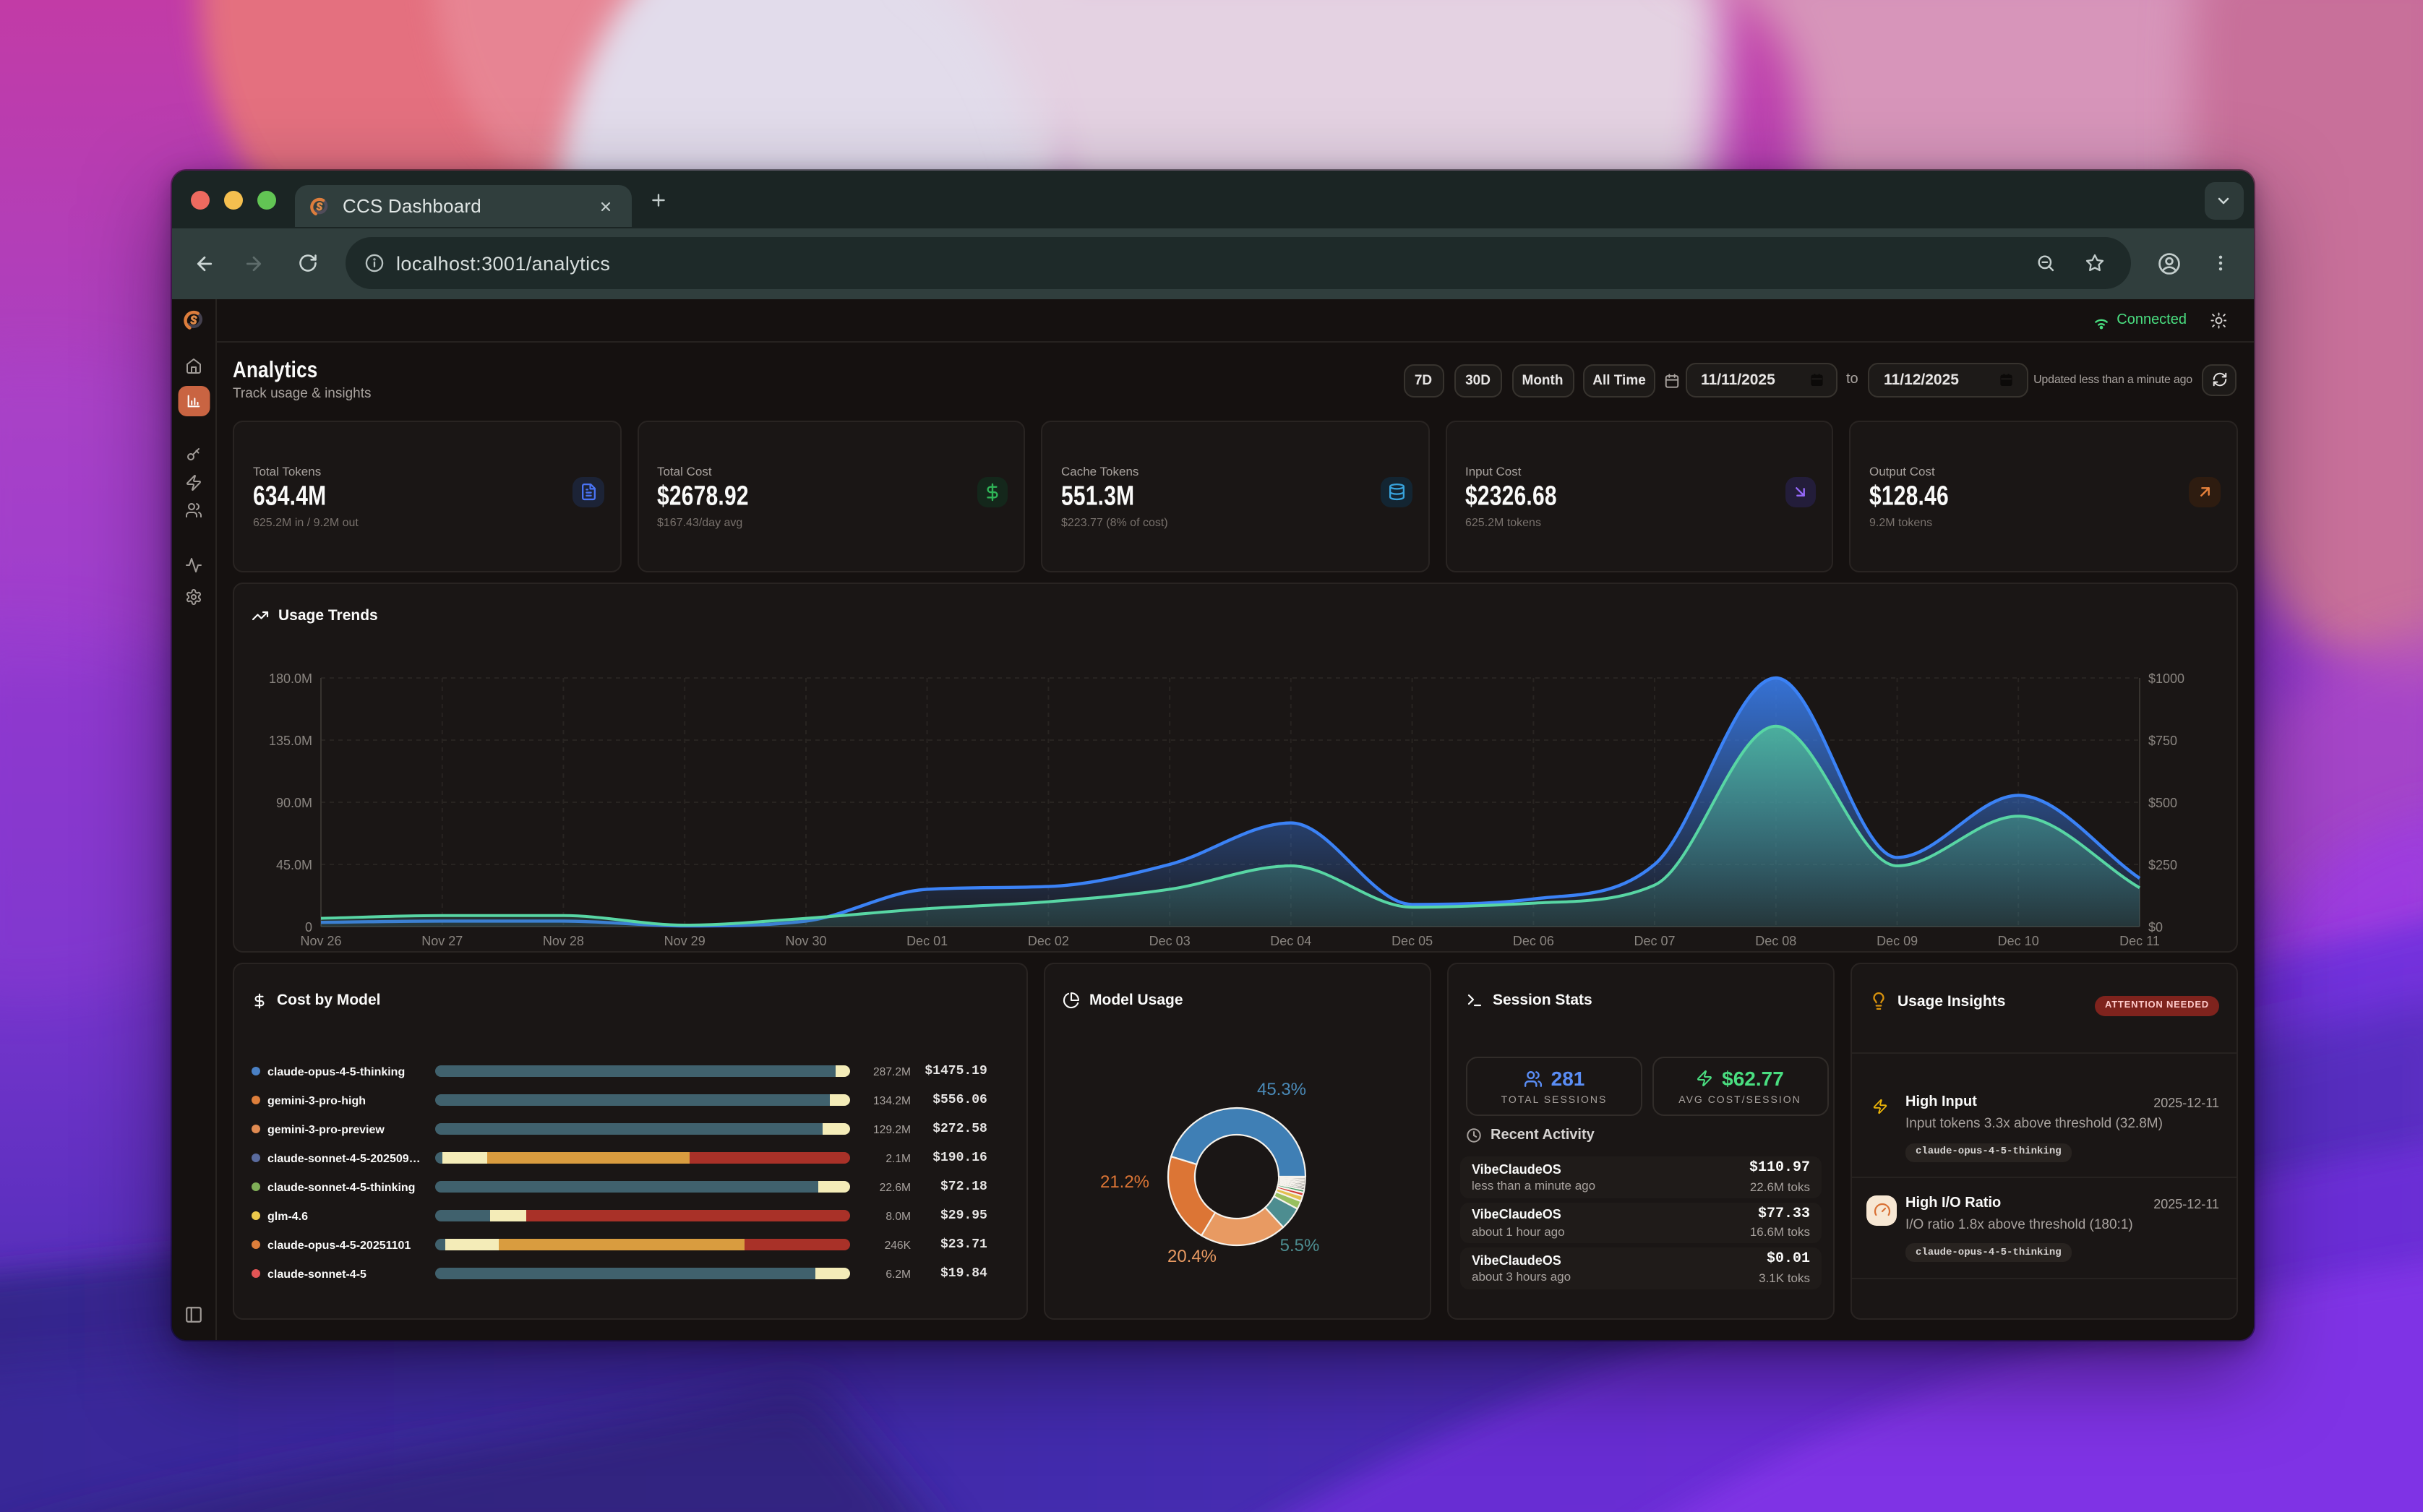  I want to click on svg-text: $500, so click(2163, 803).